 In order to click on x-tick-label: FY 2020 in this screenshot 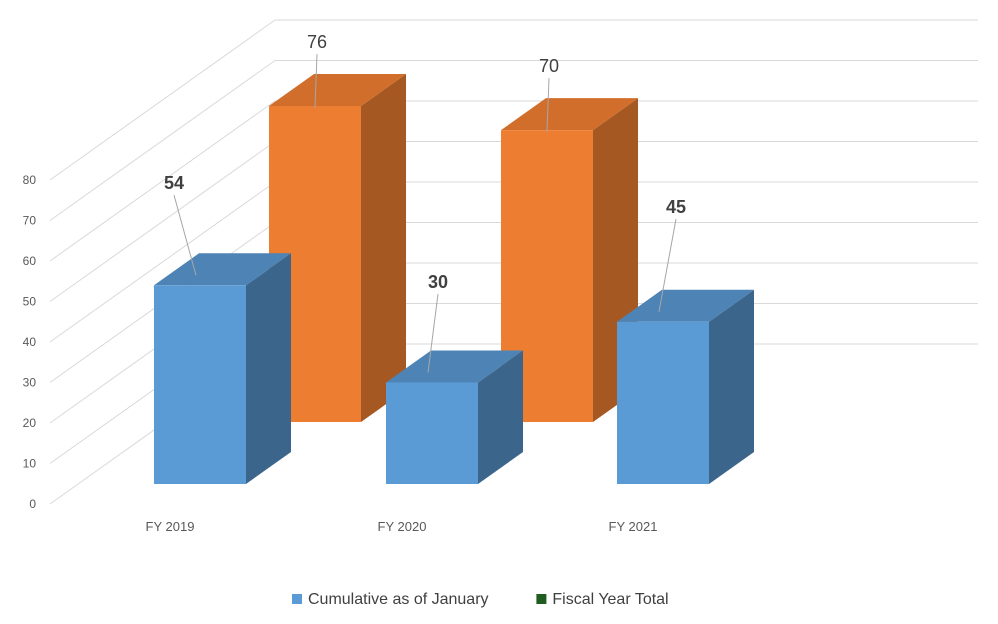, I will do `click(402, 526)`.